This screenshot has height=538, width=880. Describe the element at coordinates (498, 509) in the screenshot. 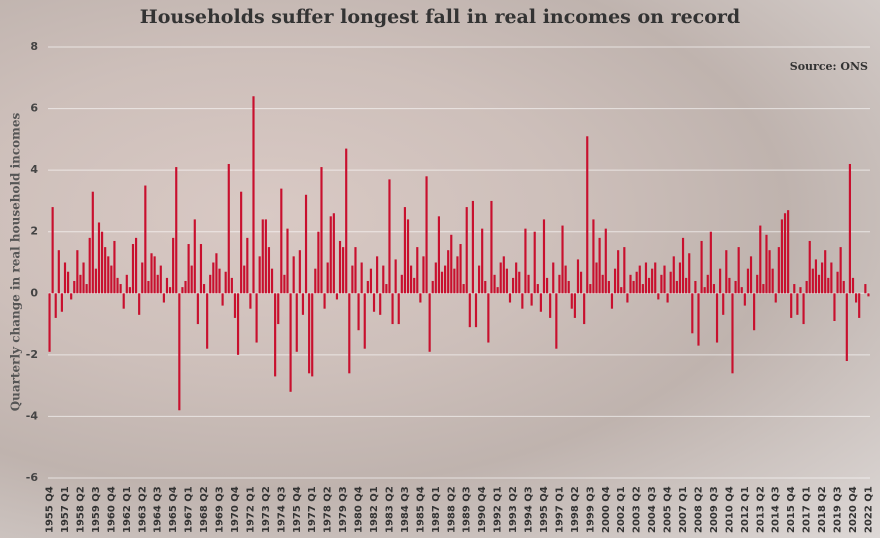

I see `x-tick-label: 1992 Q1` at that location.